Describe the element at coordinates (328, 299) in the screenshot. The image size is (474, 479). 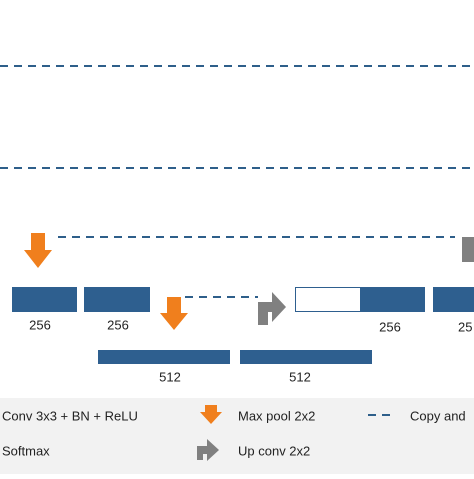
I see `copied-block` at that location.